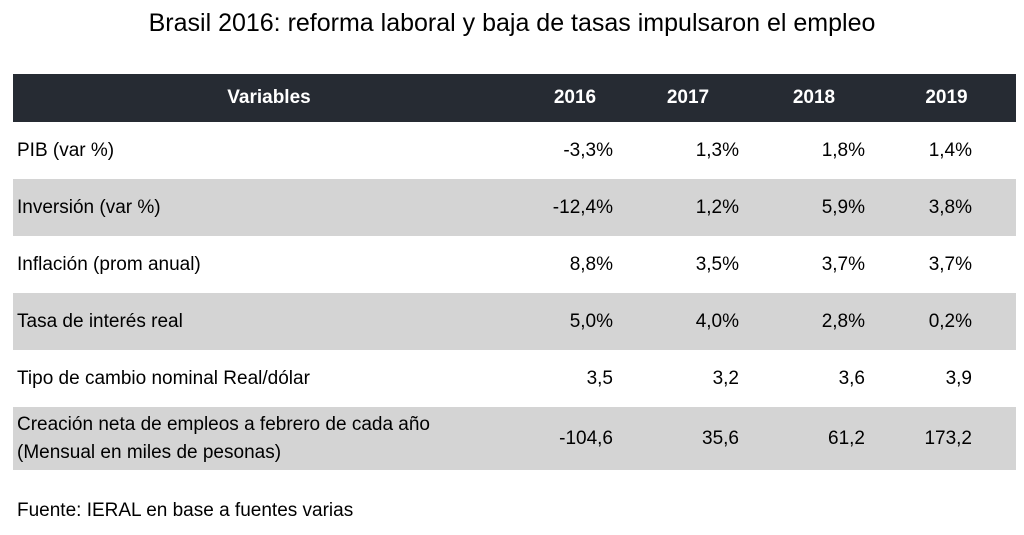 The width and height of the screenshot is (1024, 535). Describe the element at coordinates (843, 207) in the screenshot. I see `cell-value: 5,9%` at that location.